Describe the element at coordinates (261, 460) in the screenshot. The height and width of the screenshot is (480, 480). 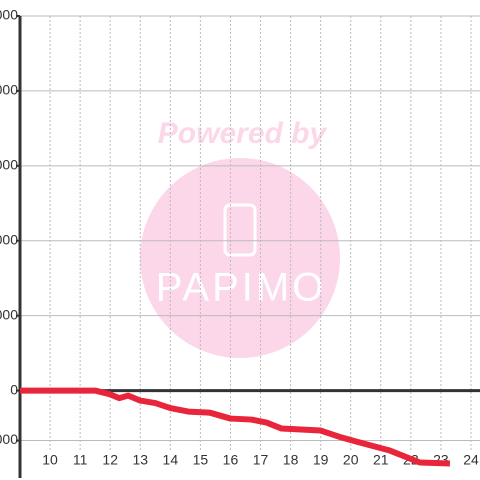
I see `x-tick-label: 17` at that location.